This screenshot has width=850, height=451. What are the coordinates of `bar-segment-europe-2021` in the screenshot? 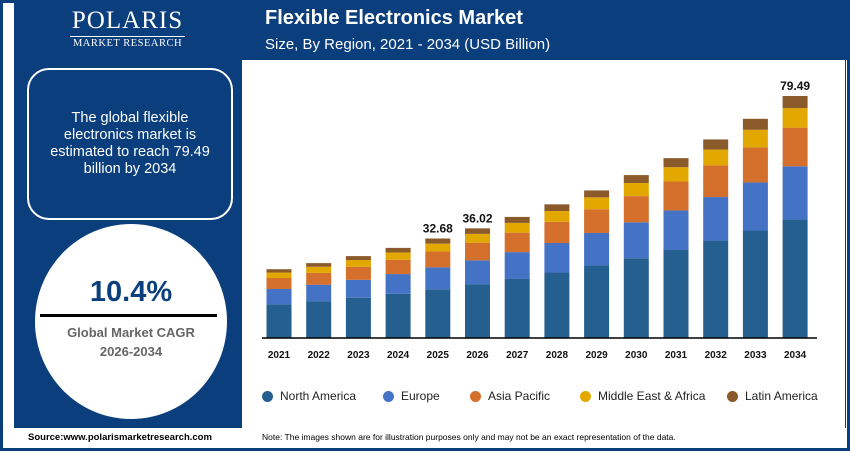 It's located at (279, 296).